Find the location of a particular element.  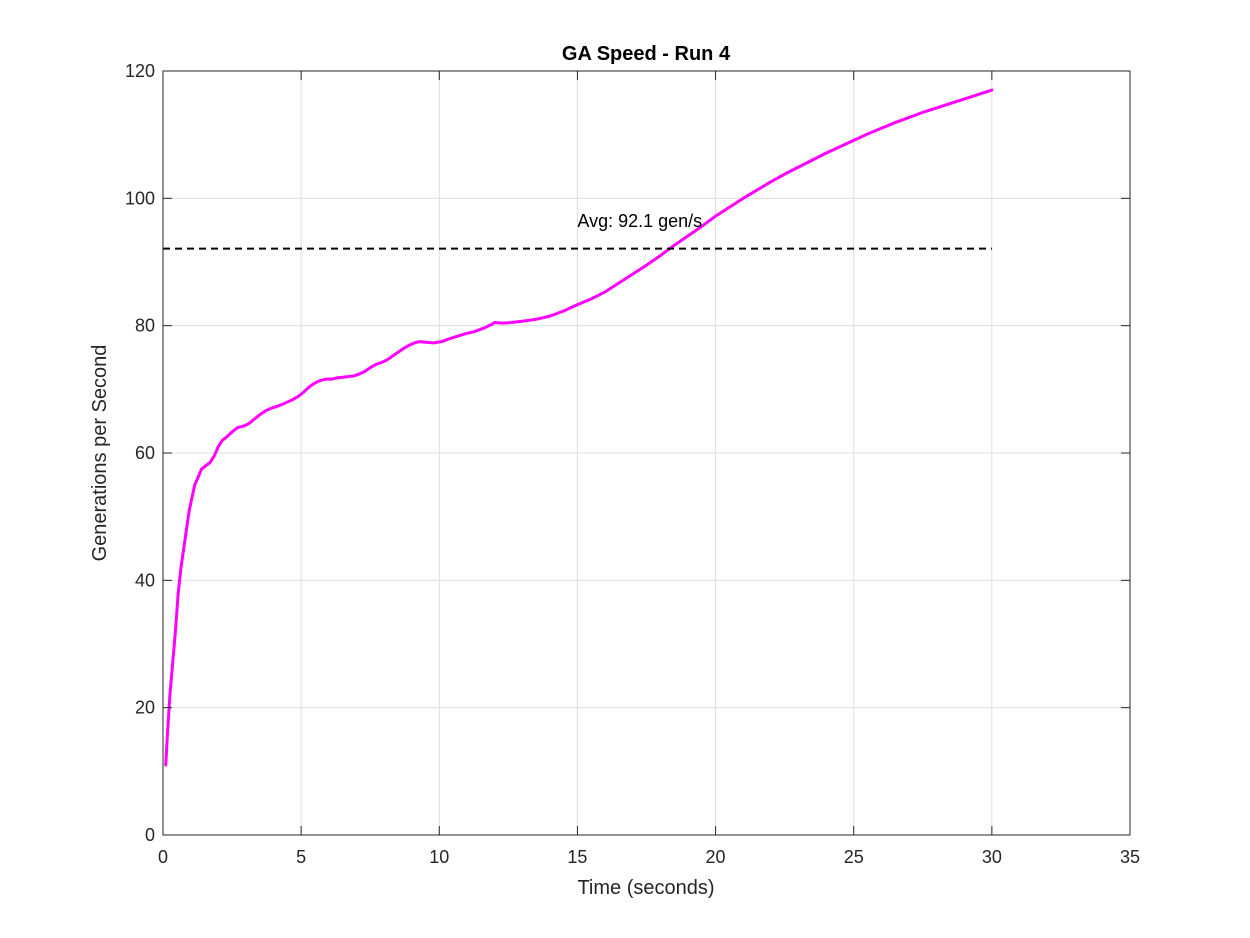

x-tick-label: 0 is located at coordinates (163, 857).